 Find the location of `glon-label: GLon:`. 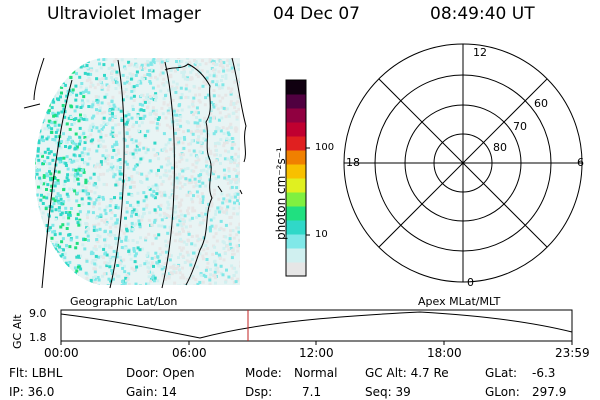

glon-label: GLon: is located at coordinates (502, 392).